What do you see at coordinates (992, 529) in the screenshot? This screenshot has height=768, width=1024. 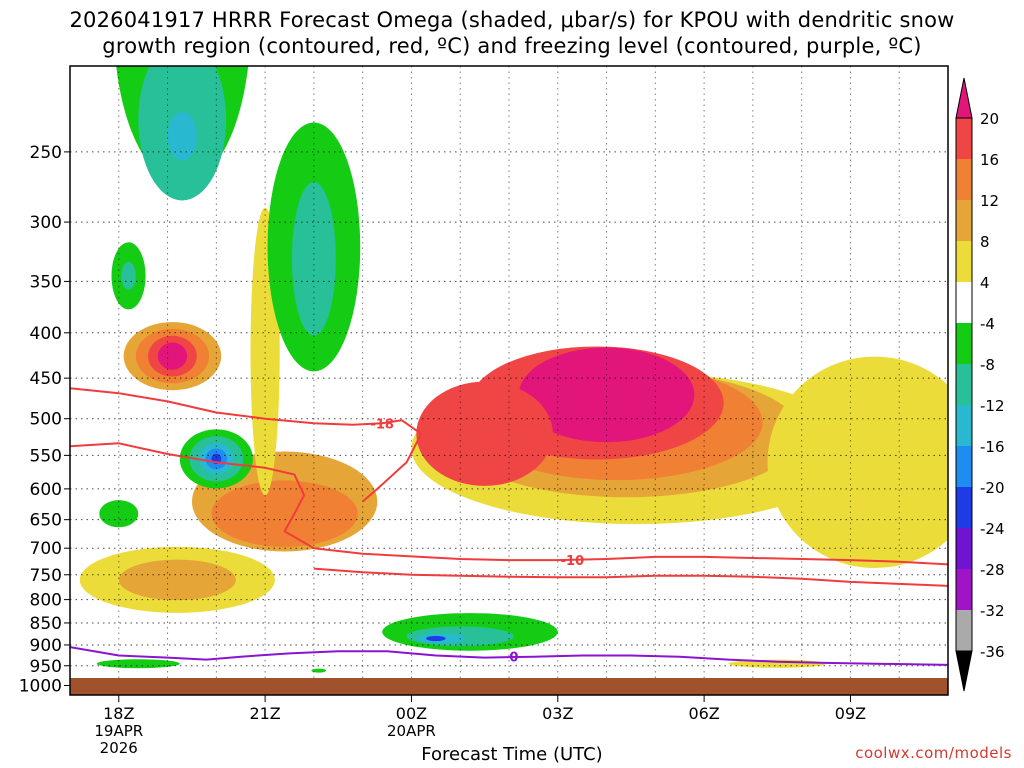 I see `colorbar-label-10: -24` at bounding box center [992, 529].